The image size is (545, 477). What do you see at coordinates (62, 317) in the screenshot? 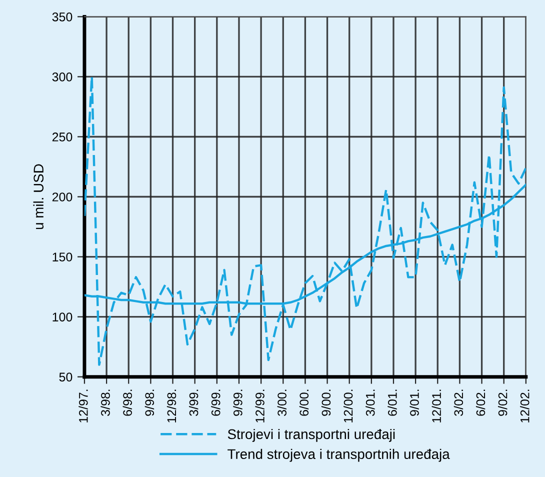
I see `y-tick-label: 100` at bounding box center [62, 317].